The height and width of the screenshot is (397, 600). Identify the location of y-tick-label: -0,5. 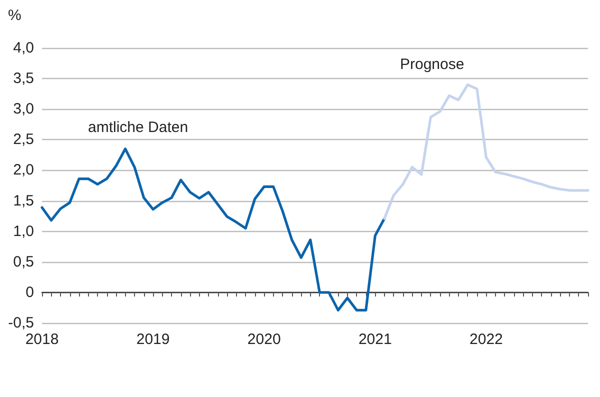
(21, 323).